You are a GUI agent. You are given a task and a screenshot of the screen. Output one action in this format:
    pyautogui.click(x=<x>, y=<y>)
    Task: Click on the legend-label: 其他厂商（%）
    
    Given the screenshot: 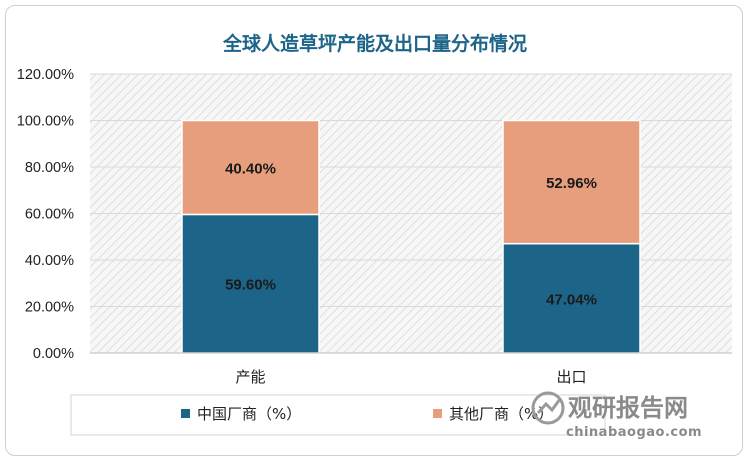 What is the action you would take?
    pyautogui.click(x=501, y=414)
    